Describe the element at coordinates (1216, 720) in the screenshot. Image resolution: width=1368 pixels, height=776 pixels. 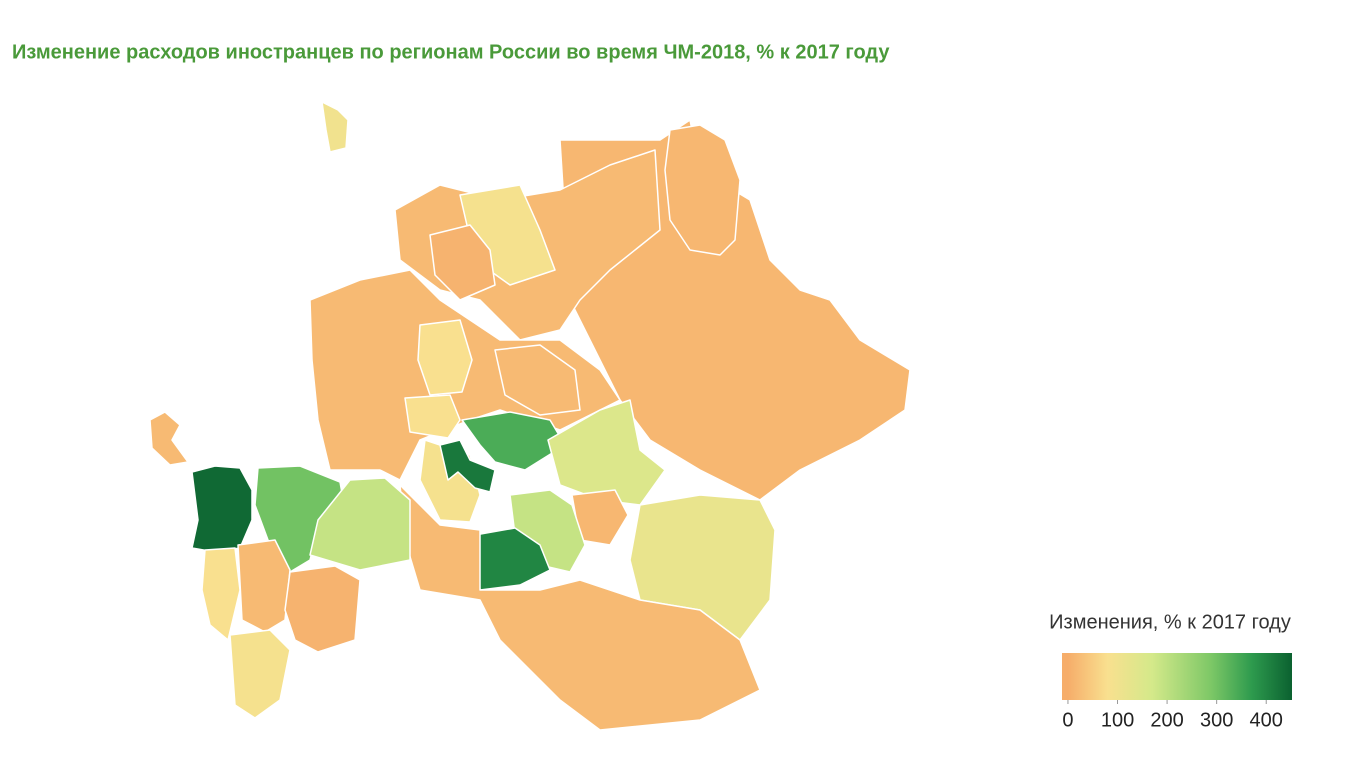
I see `legend-tick-label: 300` at that location.